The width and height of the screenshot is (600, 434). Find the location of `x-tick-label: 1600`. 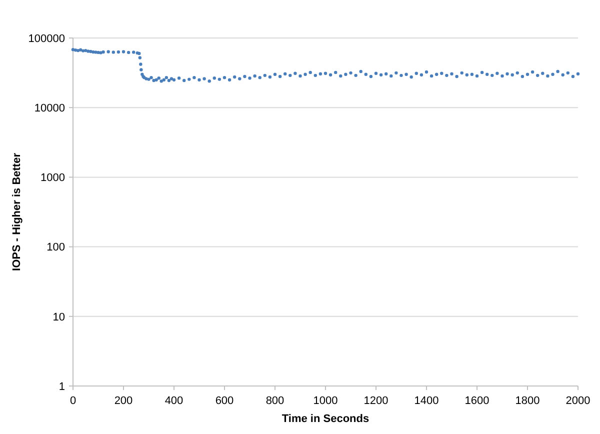

x-tick-label: 1600 is located at coordinates (477, 401).